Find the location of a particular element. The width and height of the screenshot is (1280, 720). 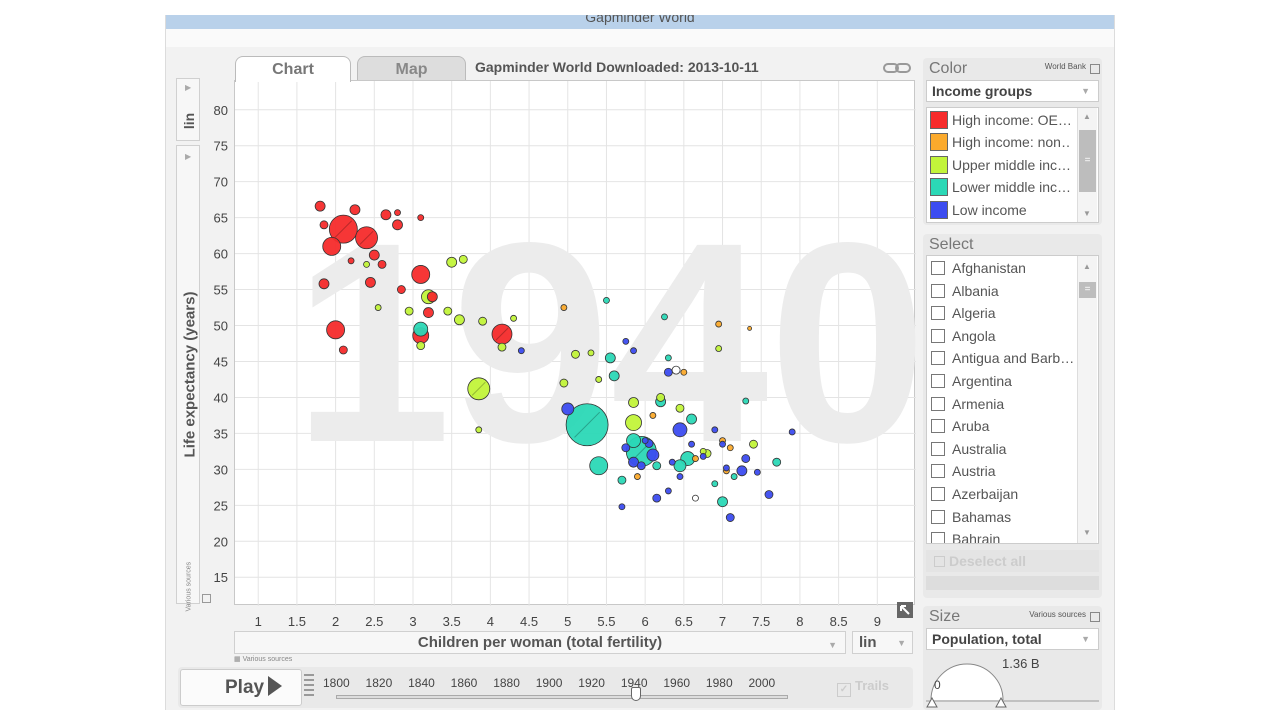

country-item: Azerbaijan is located at coordinates (1004, 494).